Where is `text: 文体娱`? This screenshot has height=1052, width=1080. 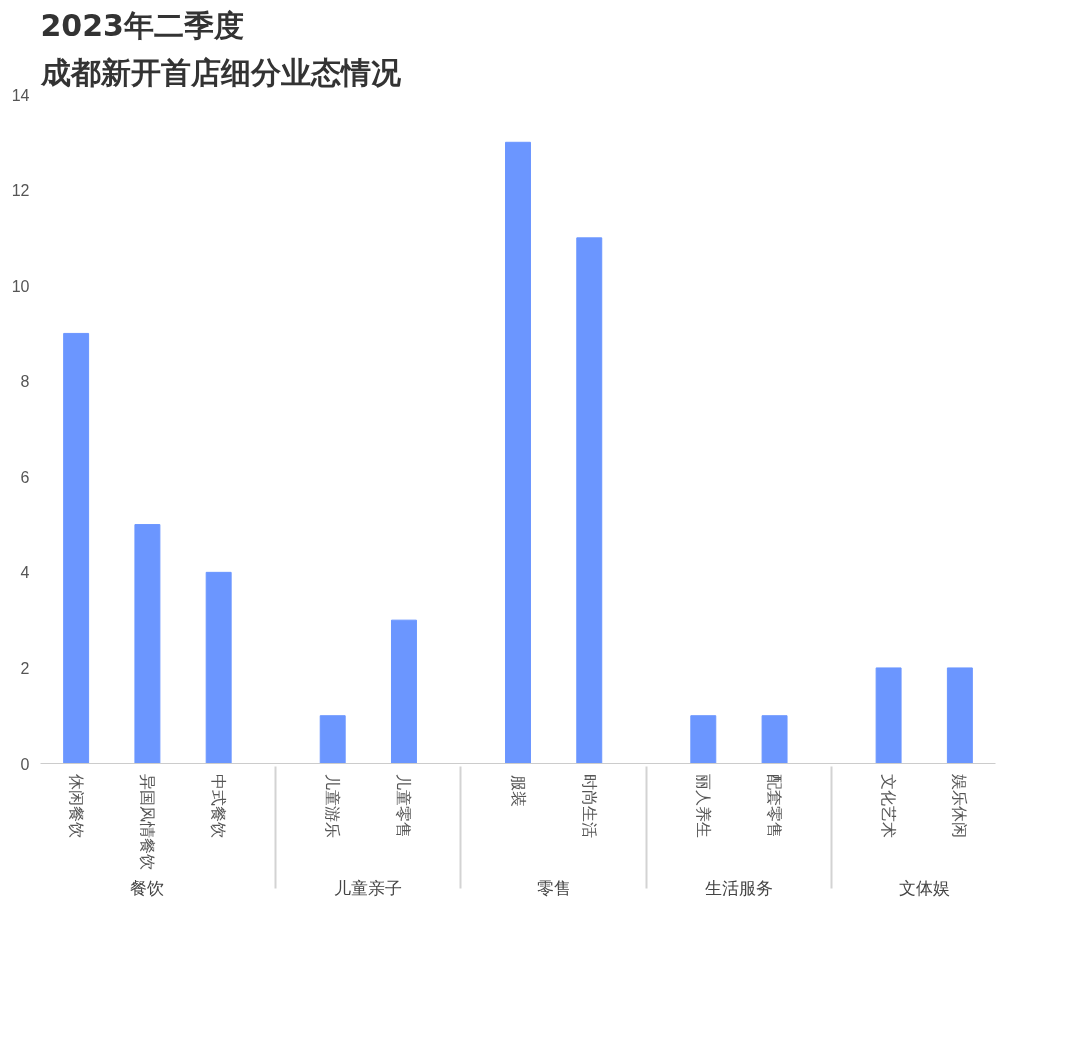
text: 文体娱 is located at coordinates (924, 888).